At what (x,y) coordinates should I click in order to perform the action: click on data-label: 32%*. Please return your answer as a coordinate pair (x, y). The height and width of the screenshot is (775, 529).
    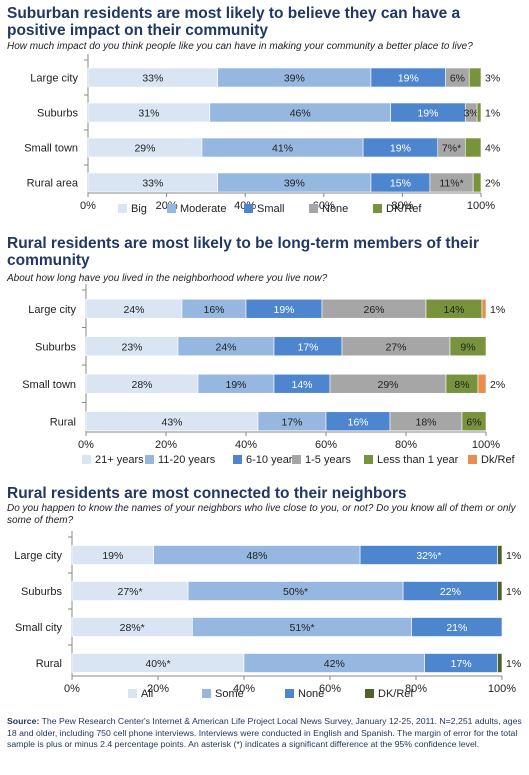
    Looking at the image, I should click on (428, 556).